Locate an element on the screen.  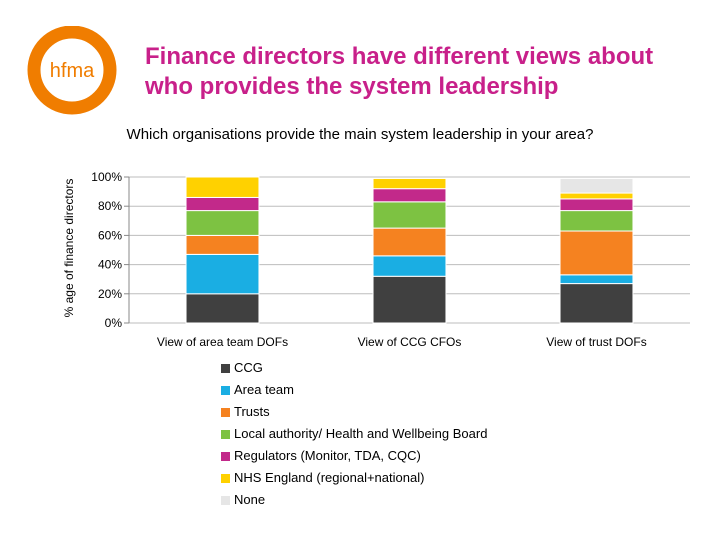
y-tick-label: 80% is located at coordinates (110, 206).